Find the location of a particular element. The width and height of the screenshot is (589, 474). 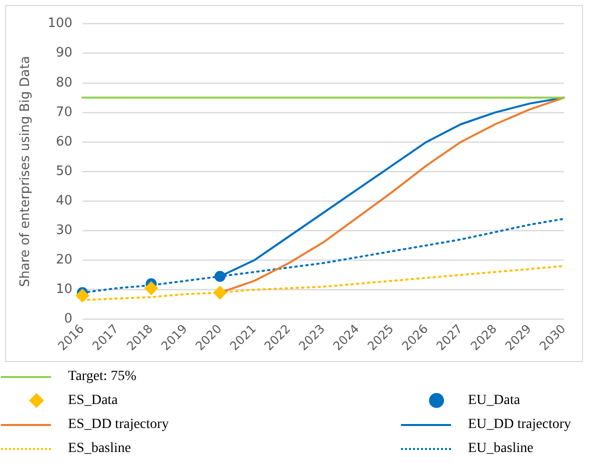

legend-label: Target: 75% is located at coordinates (102, 376).